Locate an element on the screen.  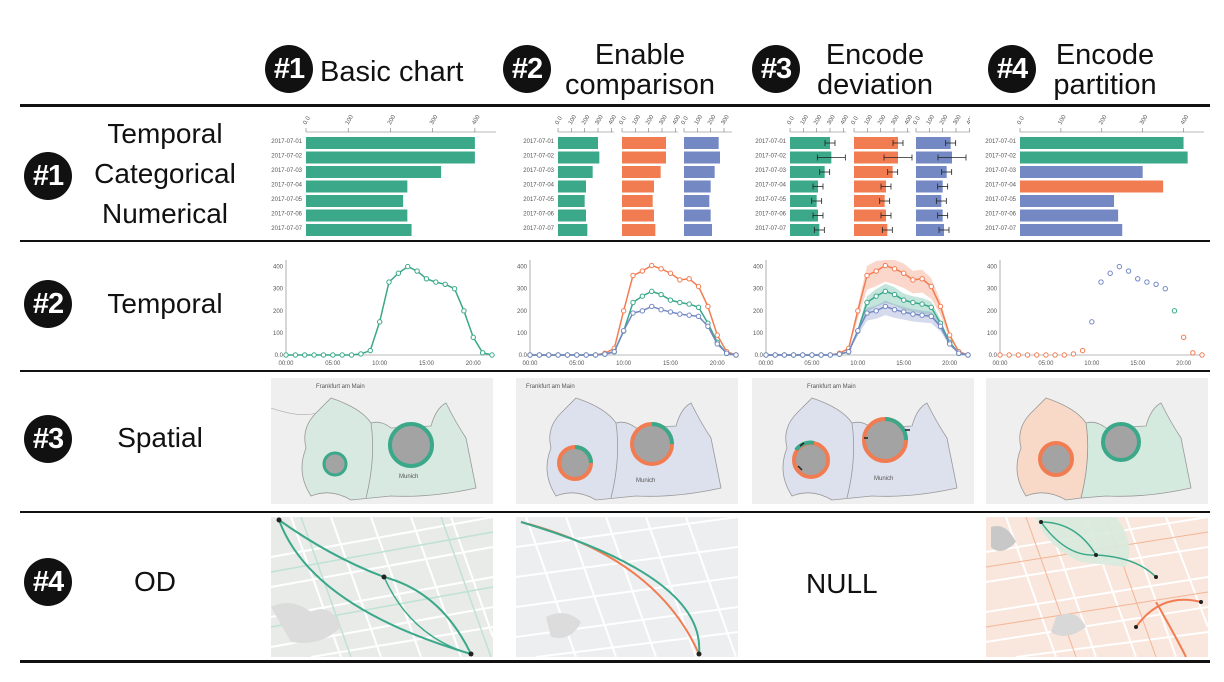
row1-badge: #1 is located at coordinates (48, 176).